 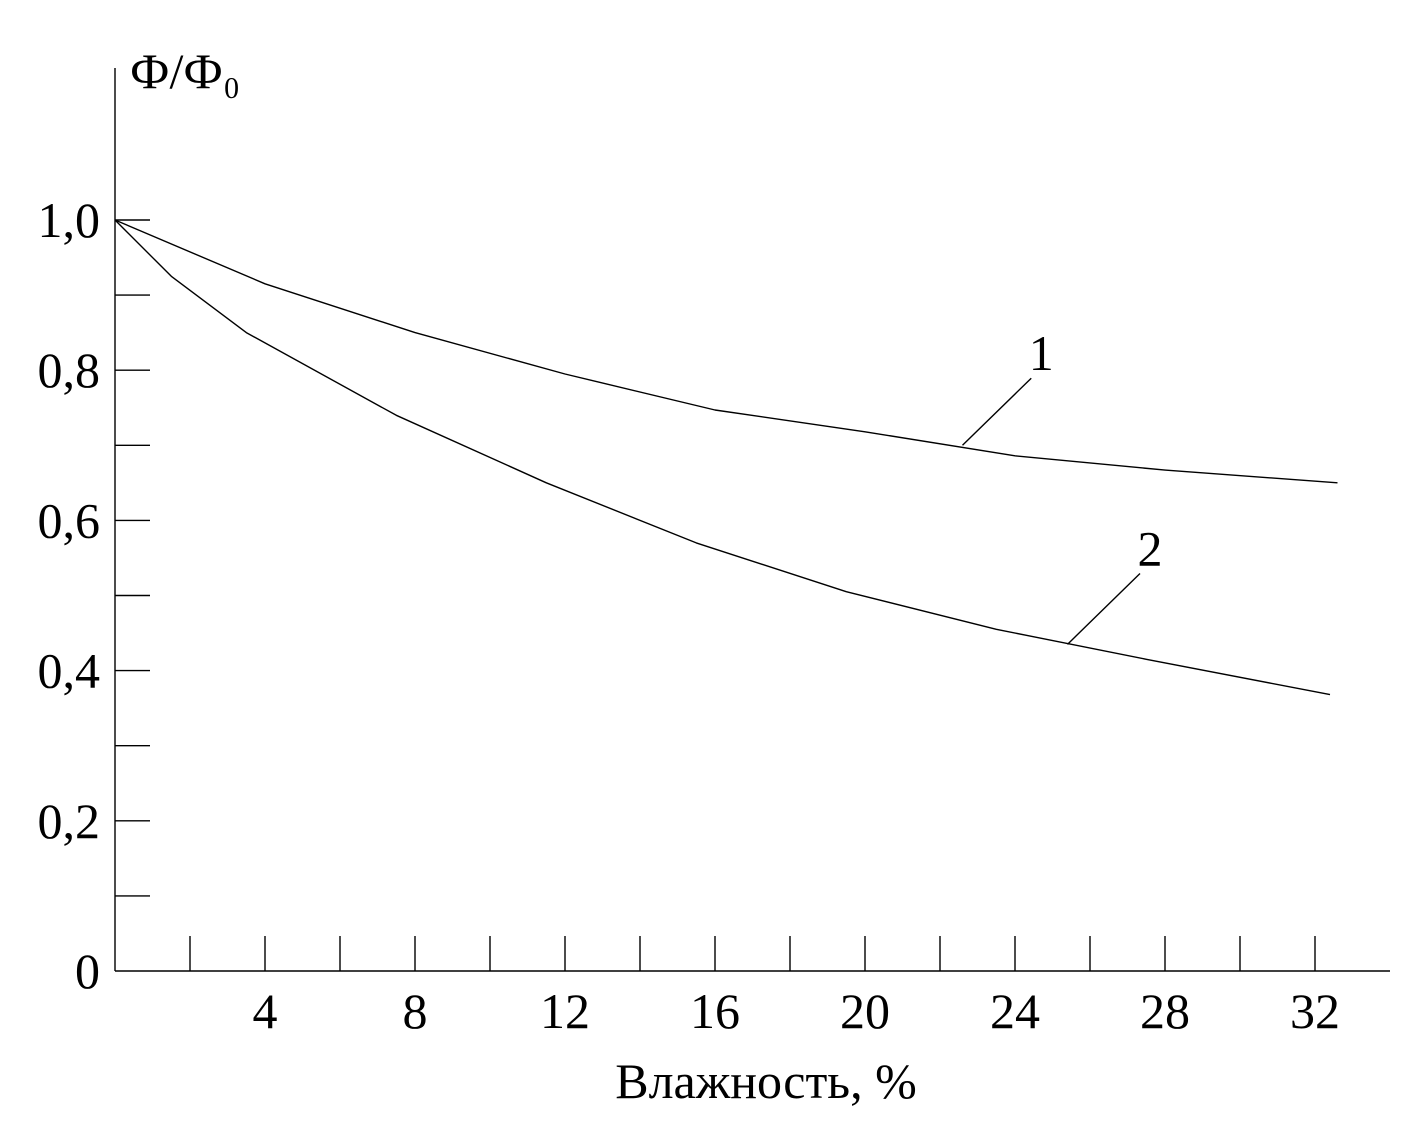 I want to click on x-tick-label: 8, so click(x=415, y=1011).